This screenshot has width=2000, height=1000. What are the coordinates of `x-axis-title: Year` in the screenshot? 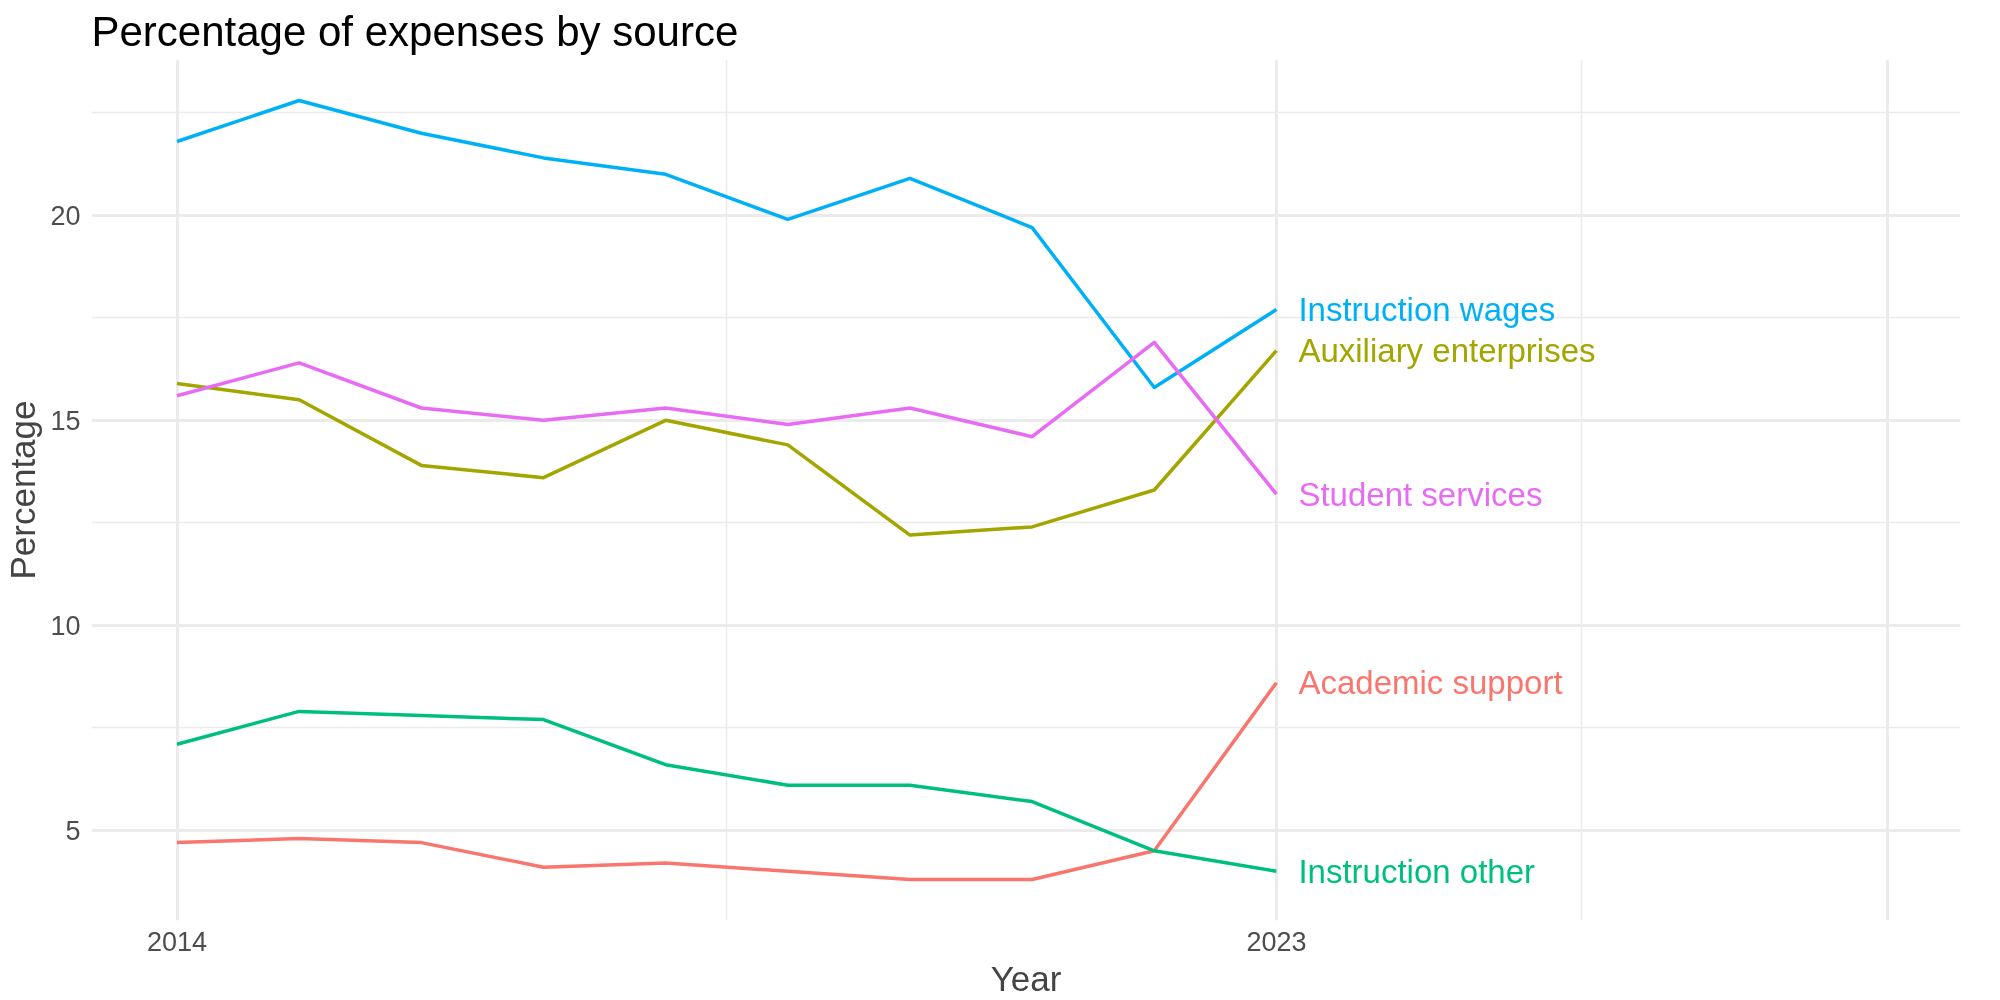 It's located at (1026, 978).